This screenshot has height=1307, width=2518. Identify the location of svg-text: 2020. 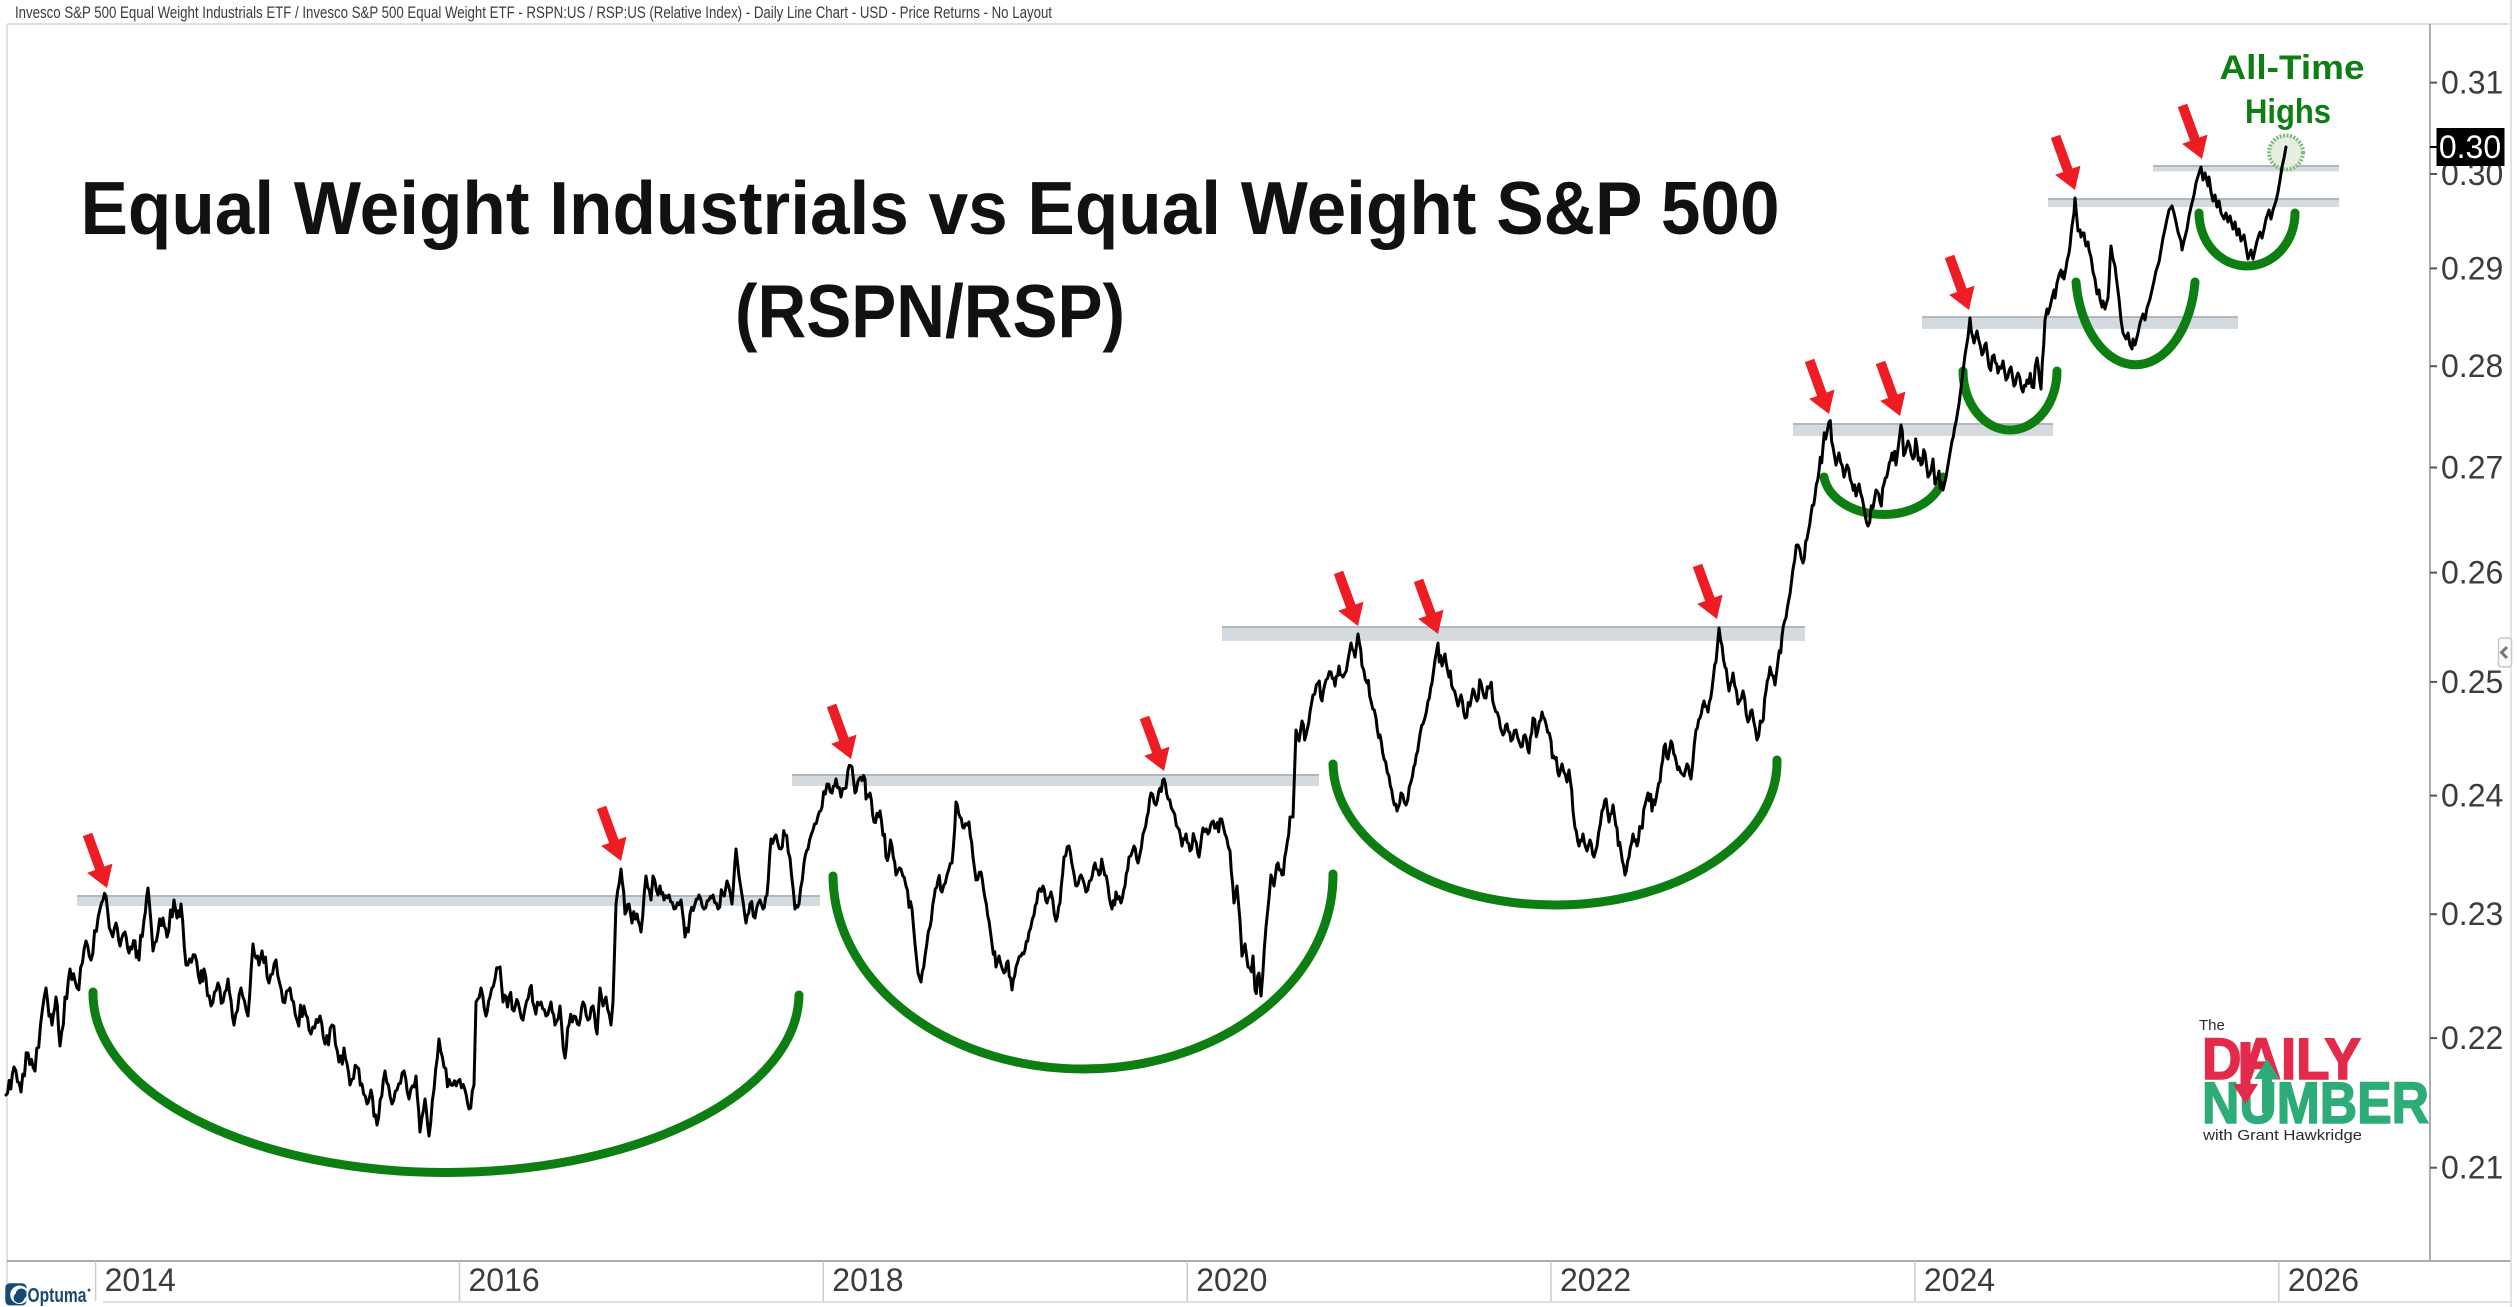
(1231, 1280).